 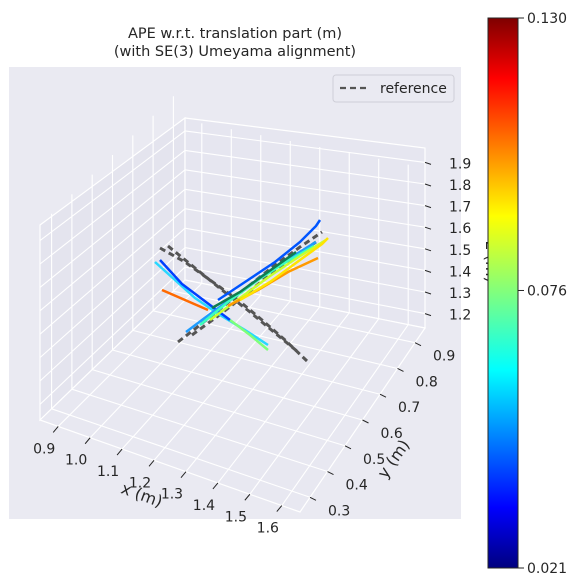 I want to click on x-tick-label: 1.6, so click(x=268, y=529).